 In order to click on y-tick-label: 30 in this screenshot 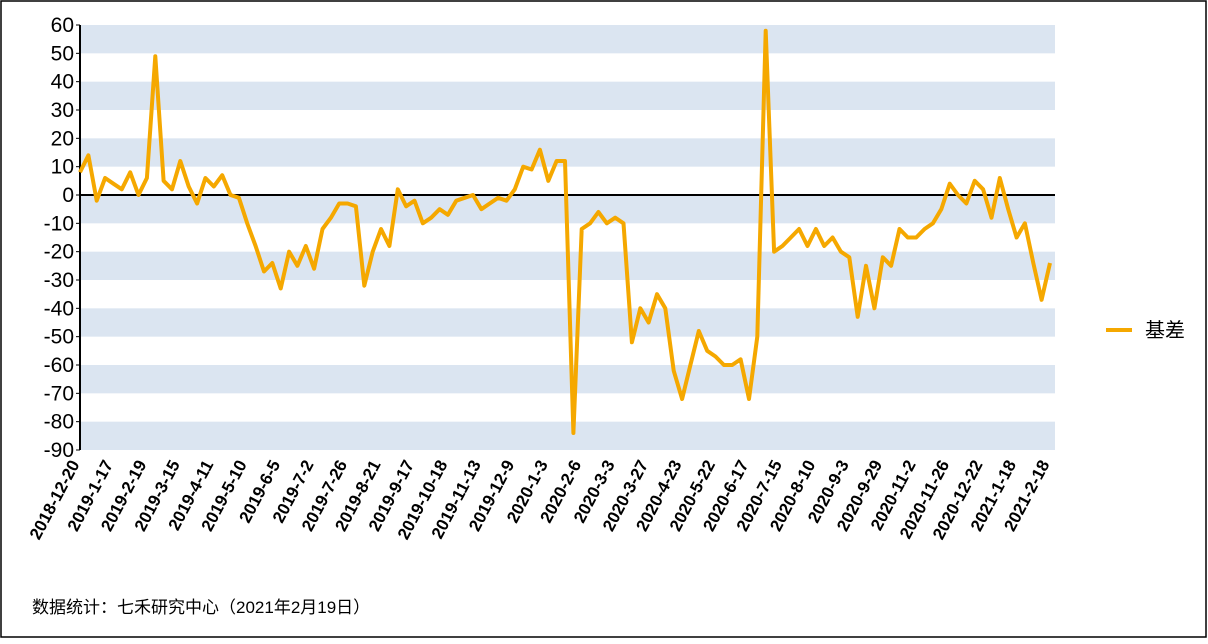, I will do `click(62, 110)`.